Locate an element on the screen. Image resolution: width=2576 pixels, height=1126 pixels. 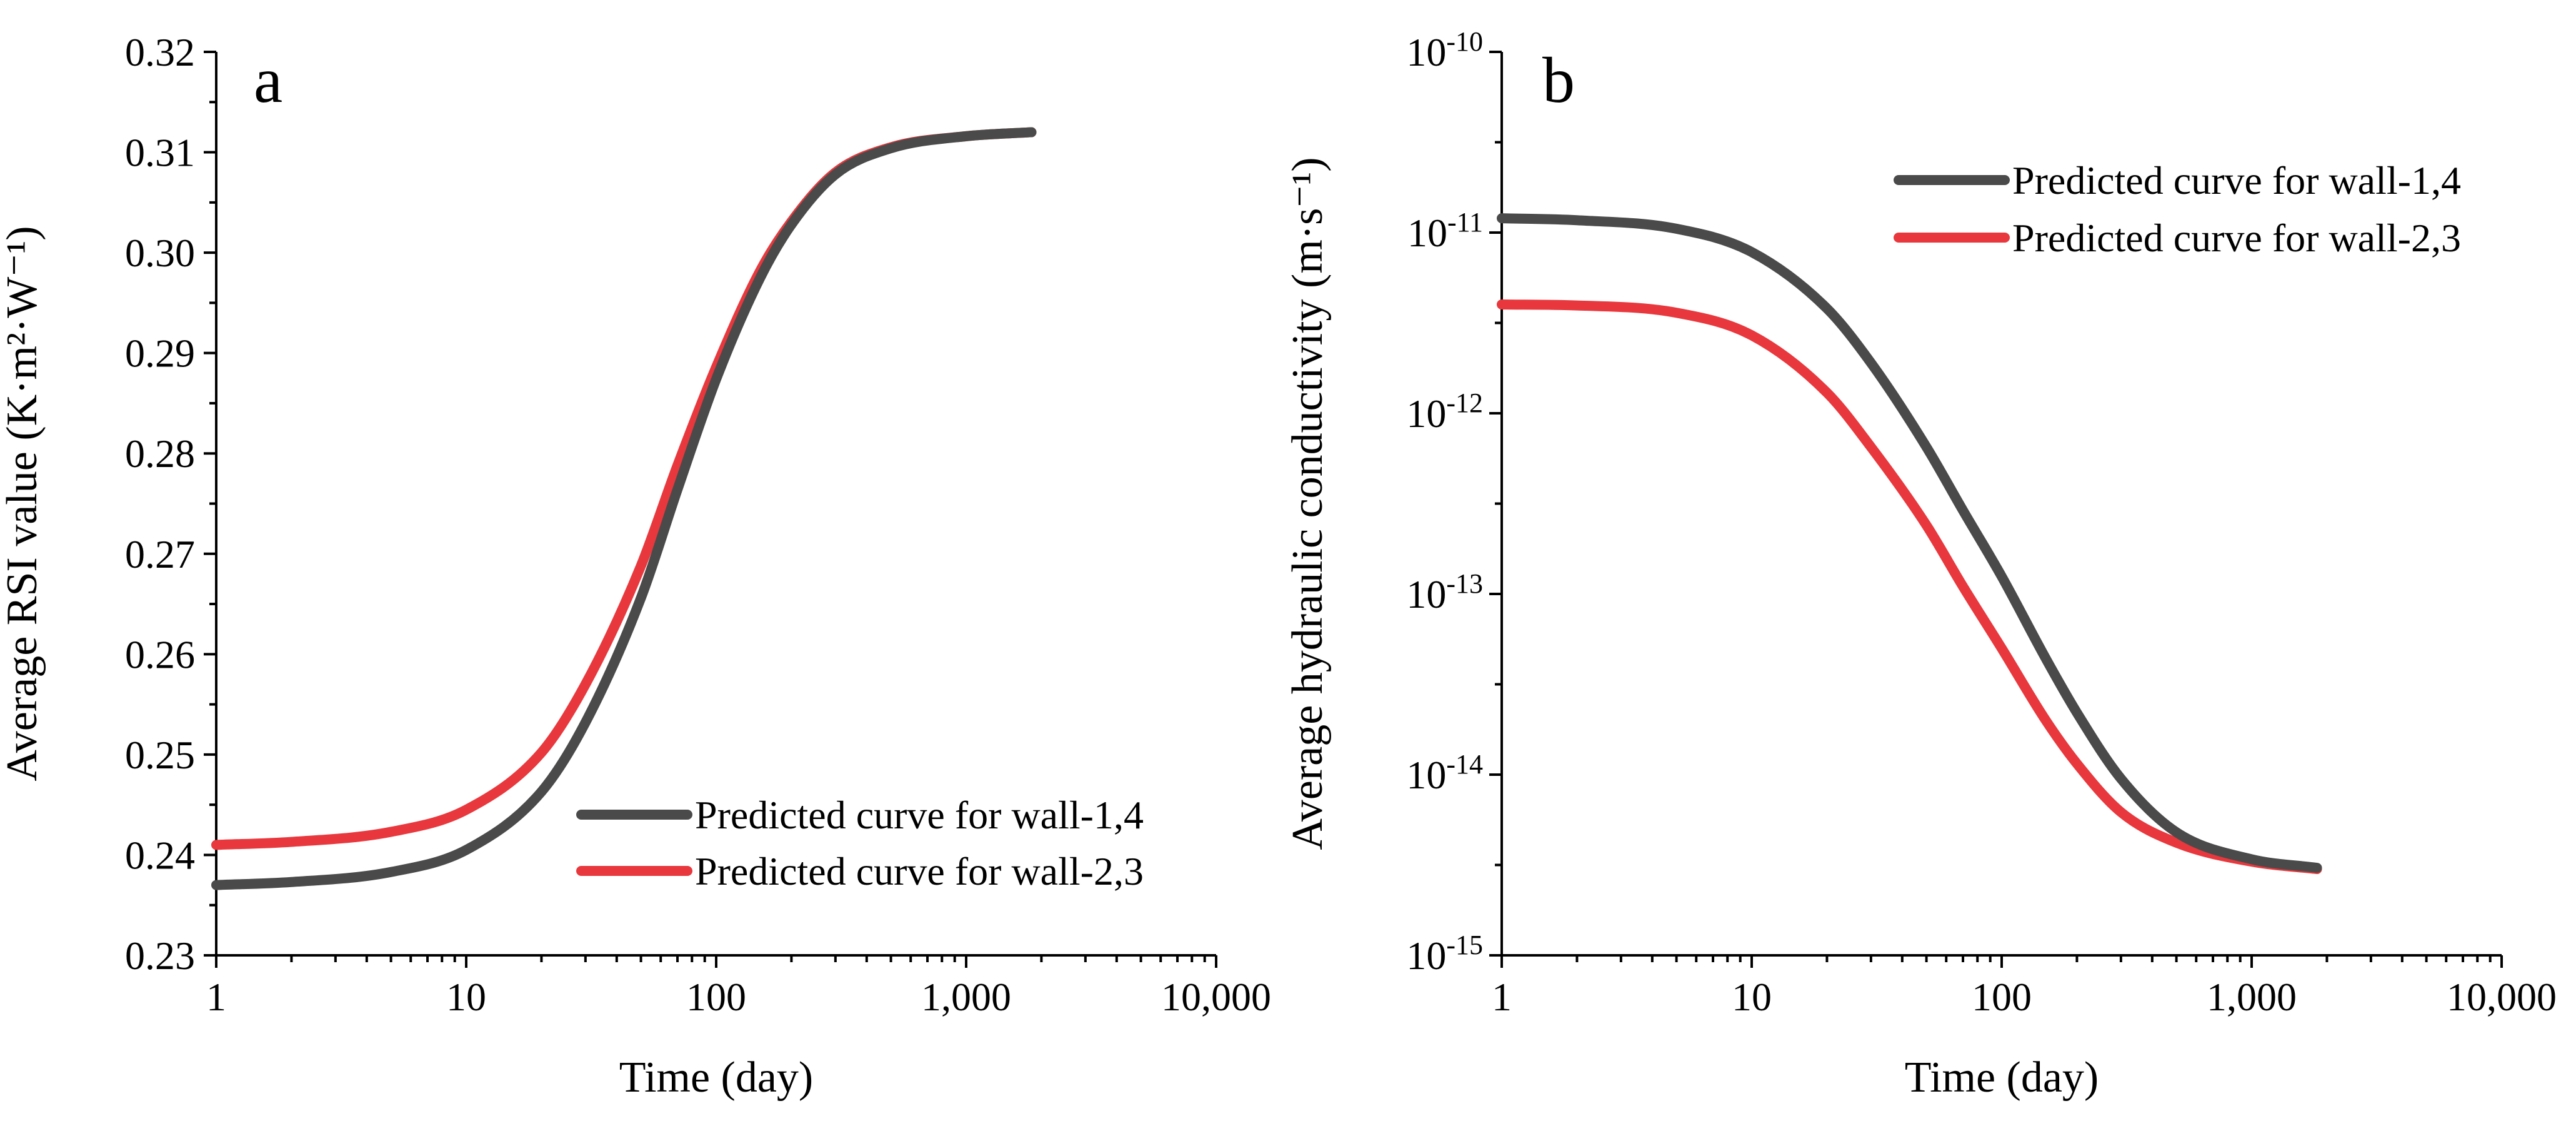
y-tick-label: 0.28 is located at coordinates (160, 453).